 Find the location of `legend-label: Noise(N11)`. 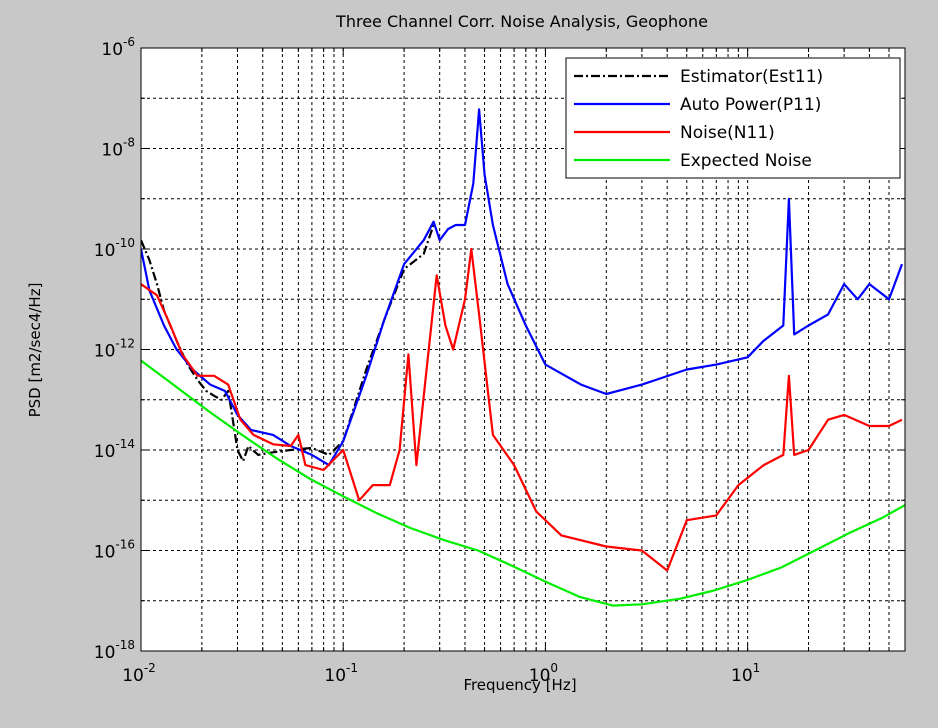

legend-label: Noise(N11) is located at coordinates (727, 133).